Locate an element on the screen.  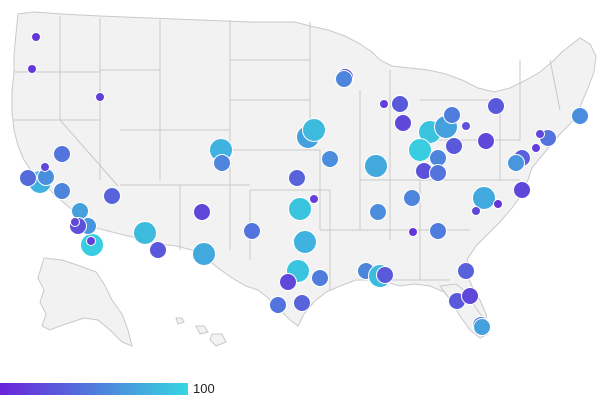
color-legend: 100 is located at coordinates (300, 390).